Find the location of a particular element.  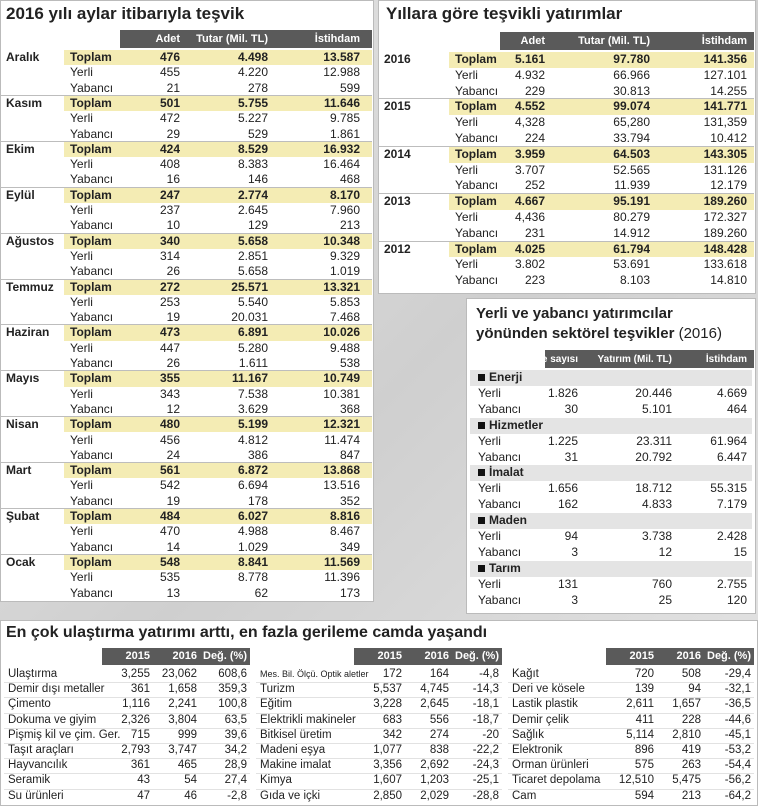

value: 99.074 is located at coordinates (631, 106).